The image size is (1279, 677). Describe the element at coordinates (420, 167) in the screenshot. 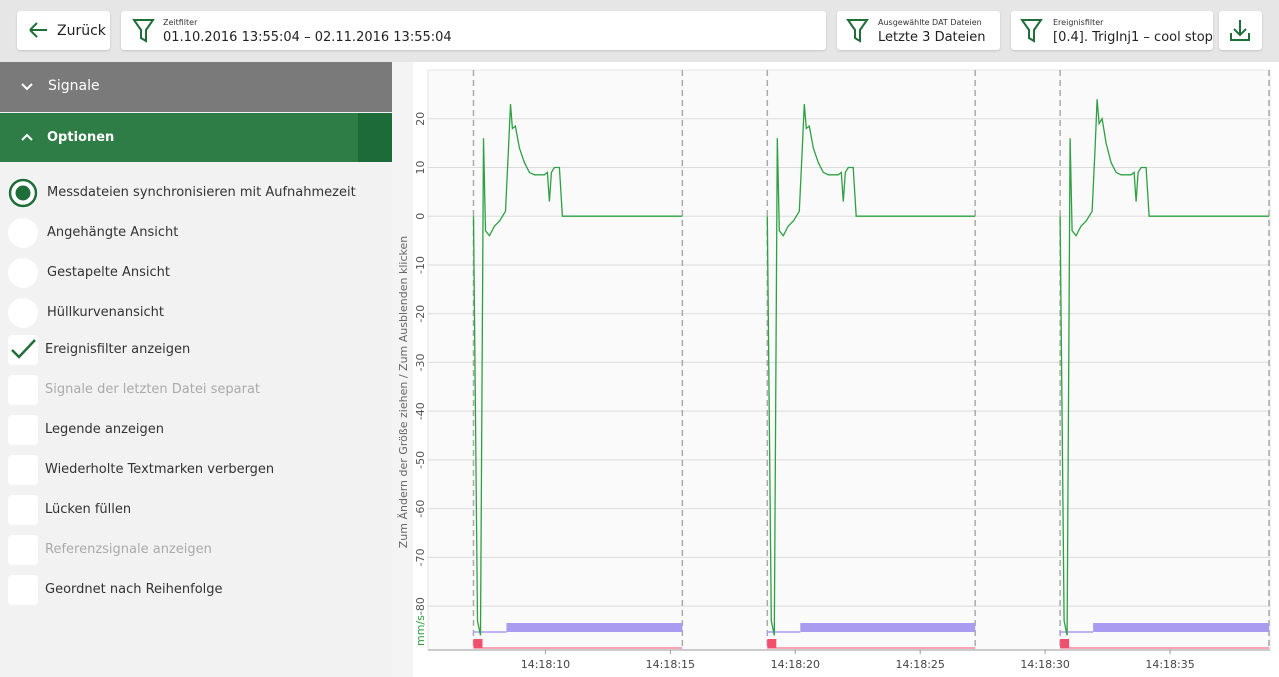

I see `y-tick-label: 10` at that location.